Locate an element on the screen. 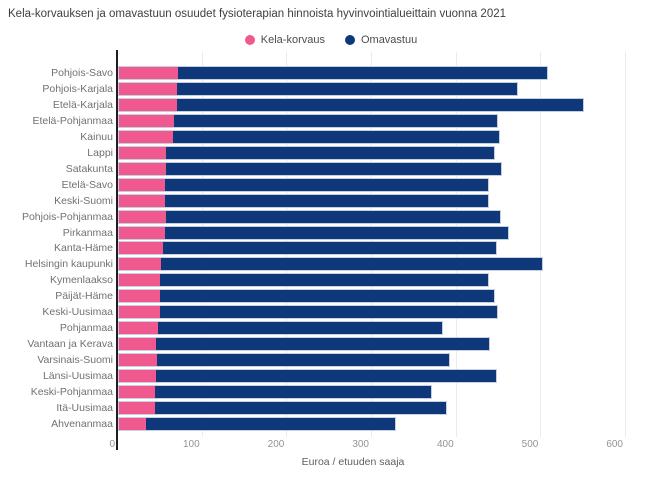 The image size is (662, 481). y-label-vantaan-ja-kerava: Vantaan ja Kerava is located at coordinates (70, 344).